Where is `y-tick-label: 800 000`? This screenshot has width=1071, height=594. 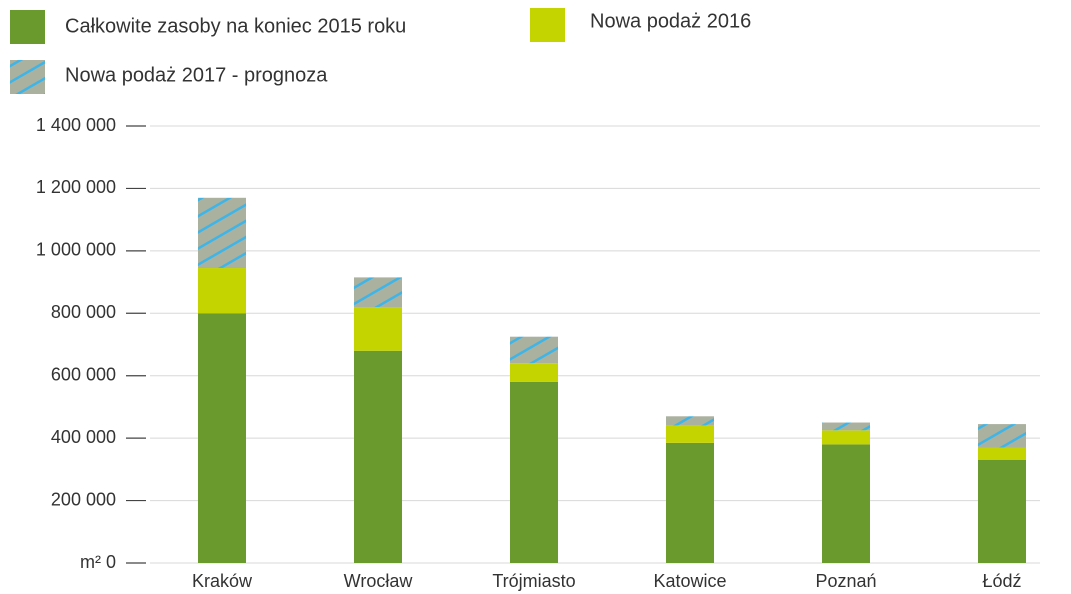 y-tick-label: 800 000 is located at coordinates (83, 312).